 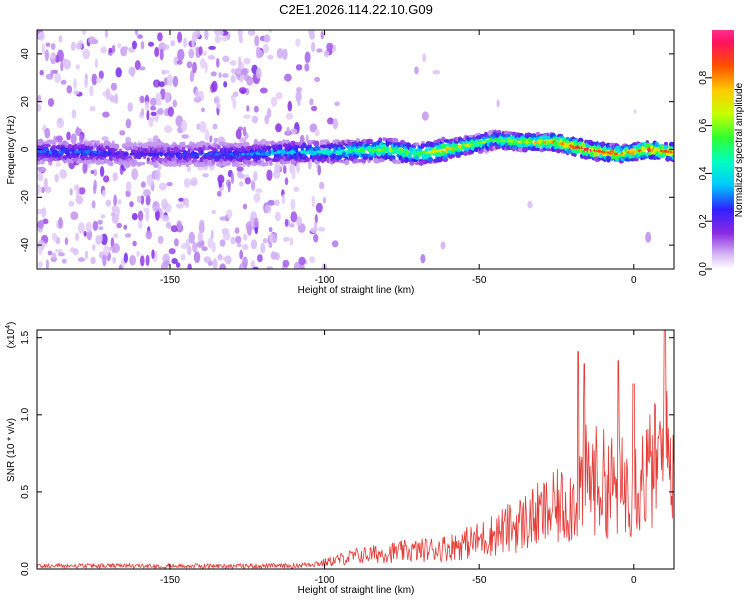 What do you see at coordinates (11, 335) in the screenshot?
I see `snr-multiplier-group: (x104)` at bounding box center [11, 335].